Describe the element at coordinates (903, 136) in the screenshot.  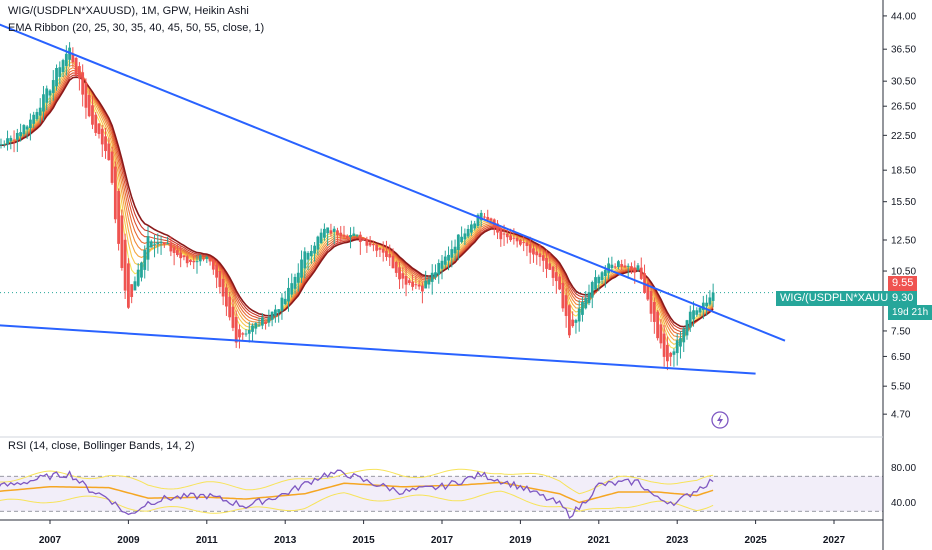
I see `price-tick-label: 22.50` at that location.